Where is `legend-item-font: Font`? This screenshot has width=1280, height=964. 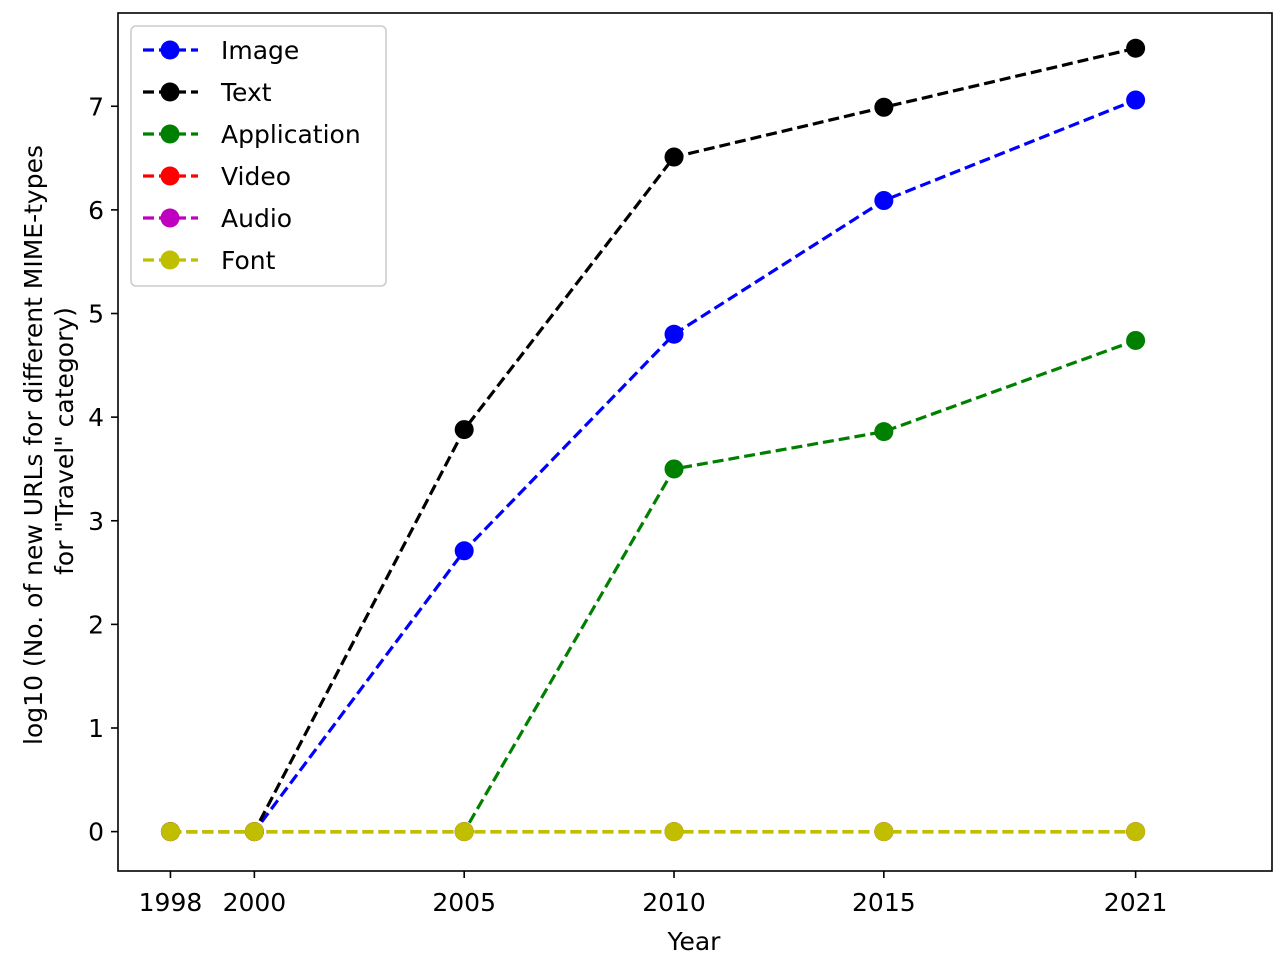 legend-item-font: Font is located at coordinates (209, 260).